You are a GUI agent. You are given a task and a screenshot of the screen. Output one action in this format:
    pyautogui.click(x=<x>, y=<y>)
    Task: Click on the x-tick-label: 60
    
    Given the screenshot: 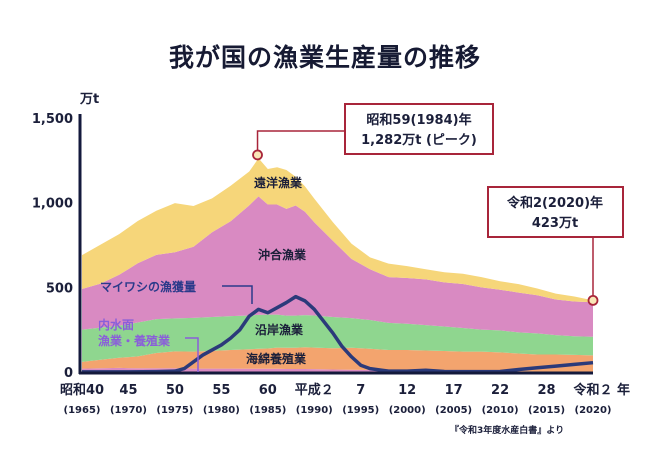 What is the action you would take?
    pyautogui.click(x=268, y=390)
    